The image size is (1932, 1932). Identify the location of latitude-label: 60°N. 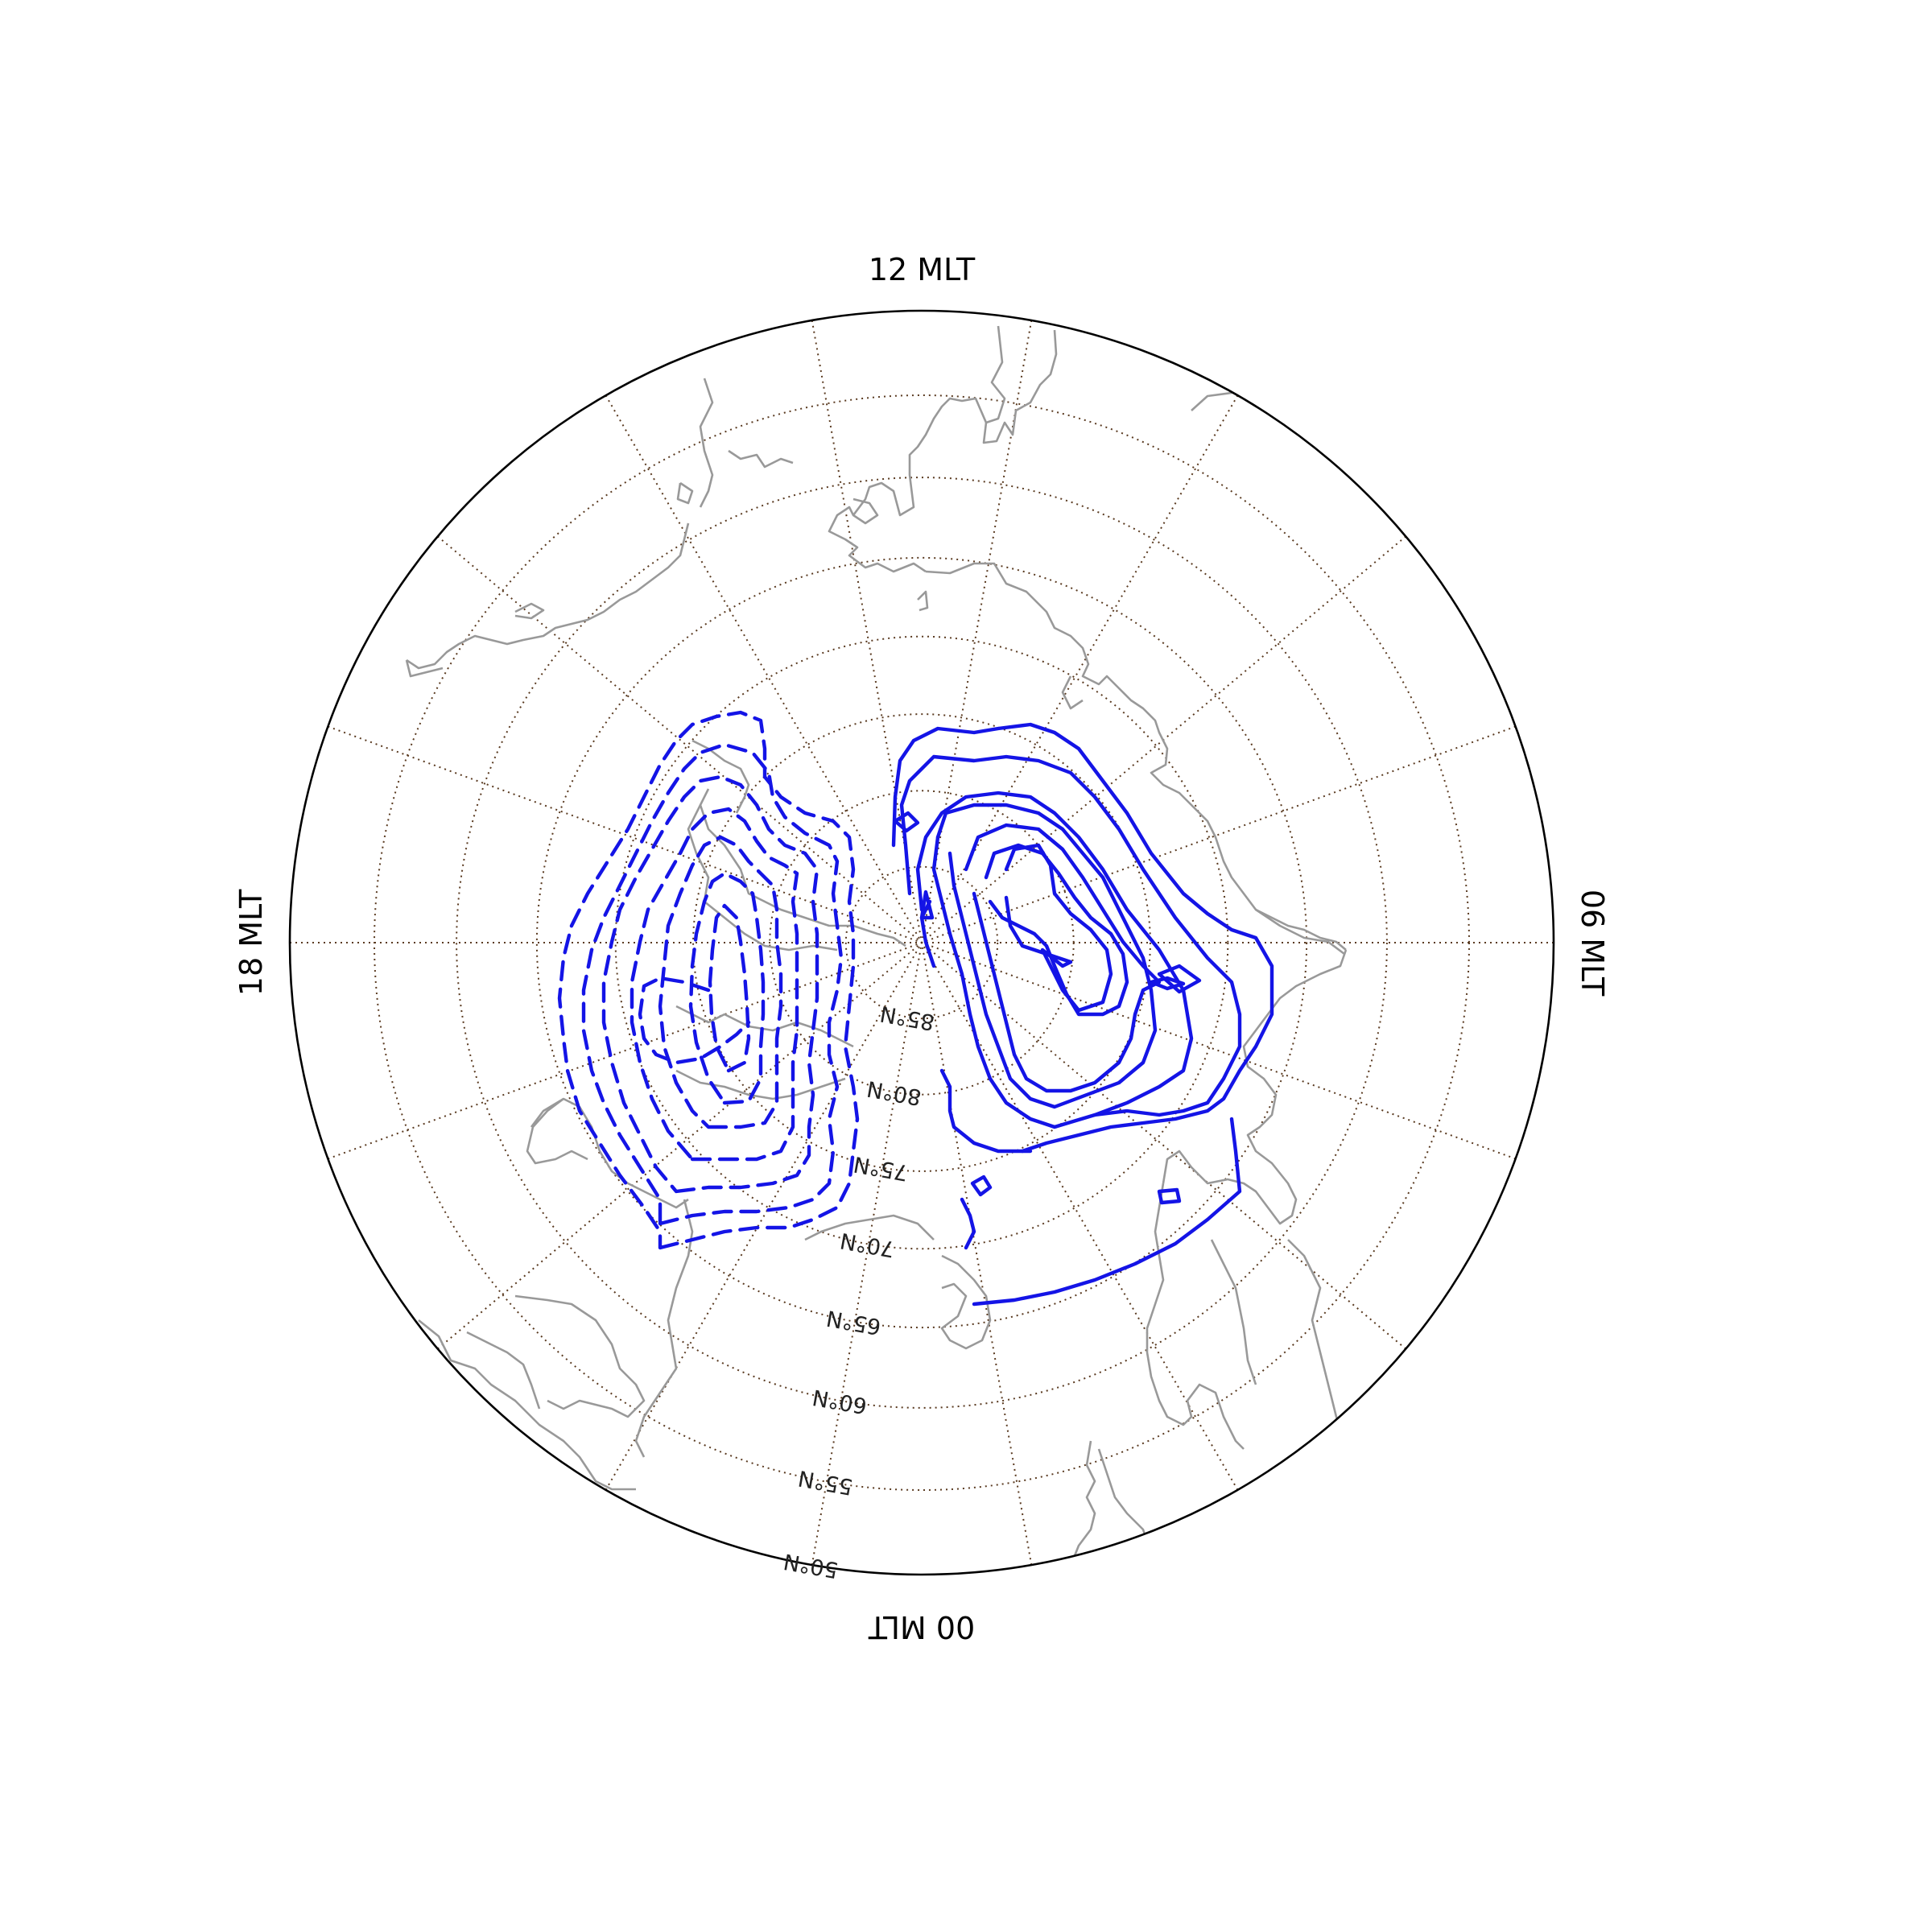
(840, 1401).